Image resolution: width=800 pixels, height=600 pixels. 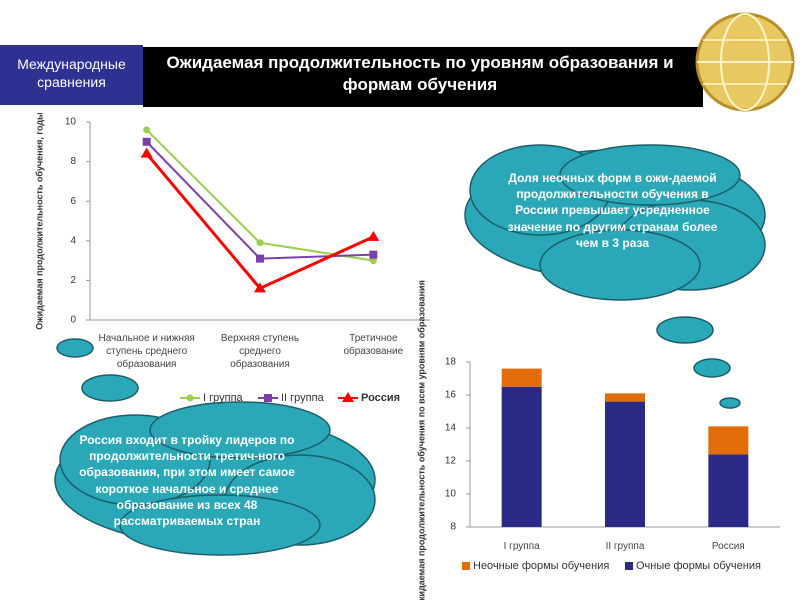 What do you see at coordinates (373, 345) in the screenshot?
I see `x-tick-label: Третичное образование` at bounding box center [373, 345].